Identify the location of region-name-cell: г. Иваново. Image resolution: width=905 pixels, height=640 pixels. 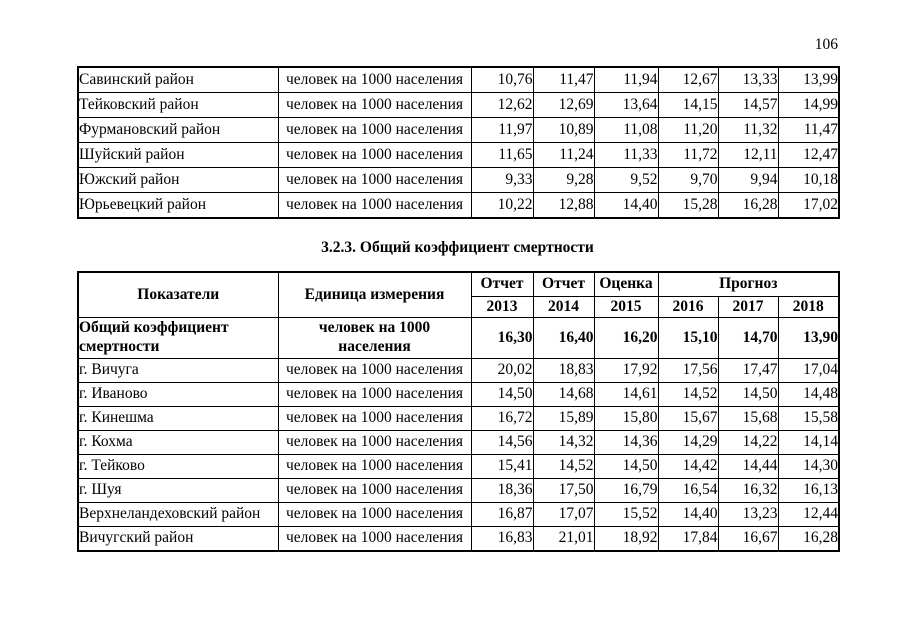
(178, 394).